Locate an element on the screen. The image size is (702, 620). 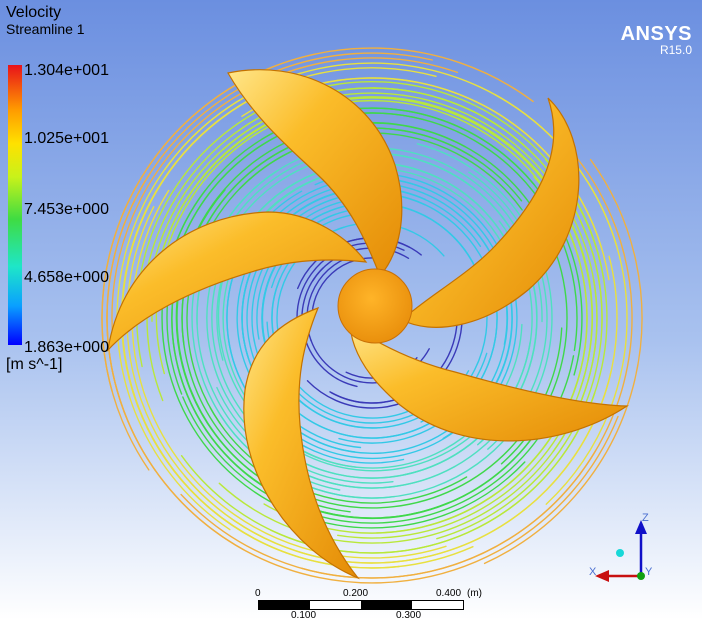
legend-tick-2: 1.025e+001 is located at coordinates (66, 138).